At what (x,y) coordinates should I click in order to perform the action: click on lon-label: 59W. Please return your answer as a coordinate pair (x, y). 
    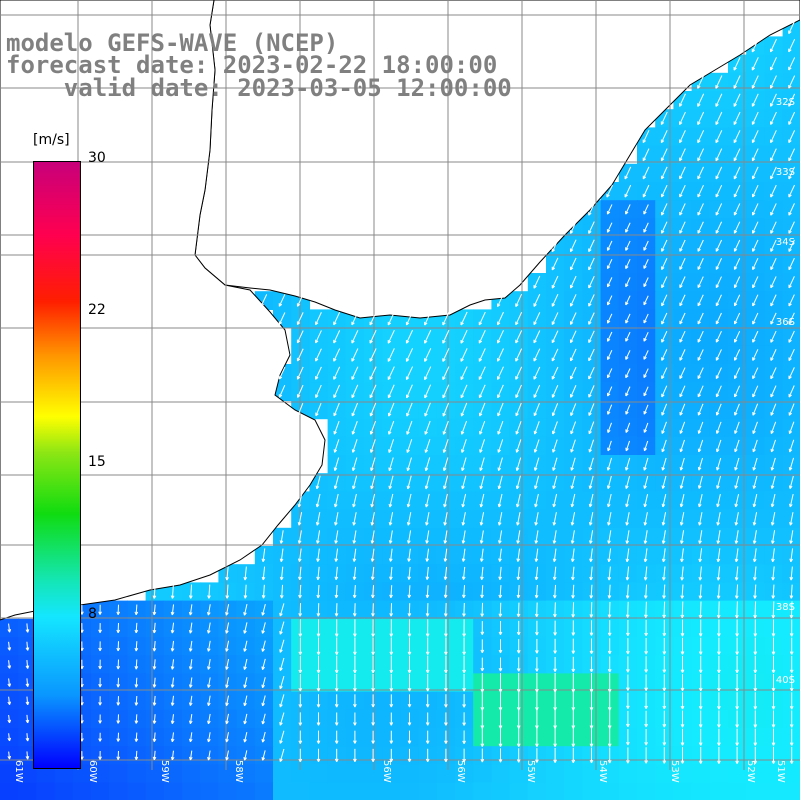
    Looking at the image, I should click on (164, 771).